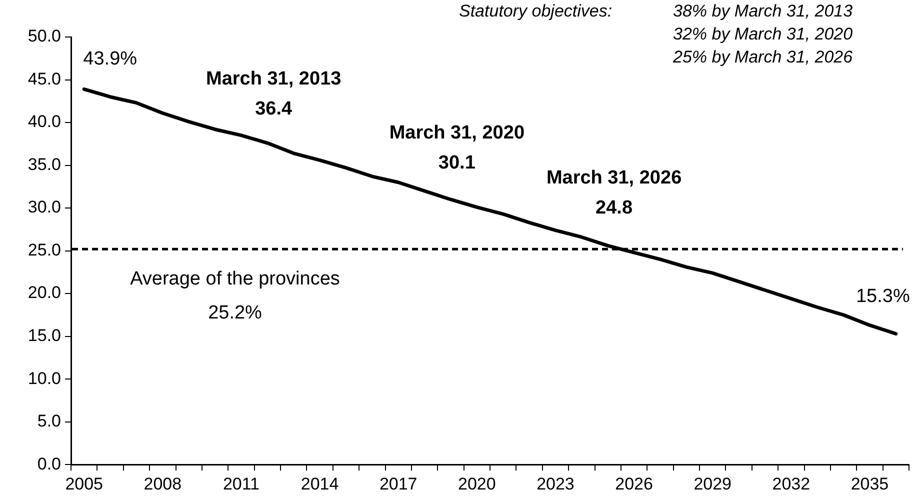  Describe the element at coordinates (110, 59) in the screenshot. I see `data-label: 43.9%` at that location.